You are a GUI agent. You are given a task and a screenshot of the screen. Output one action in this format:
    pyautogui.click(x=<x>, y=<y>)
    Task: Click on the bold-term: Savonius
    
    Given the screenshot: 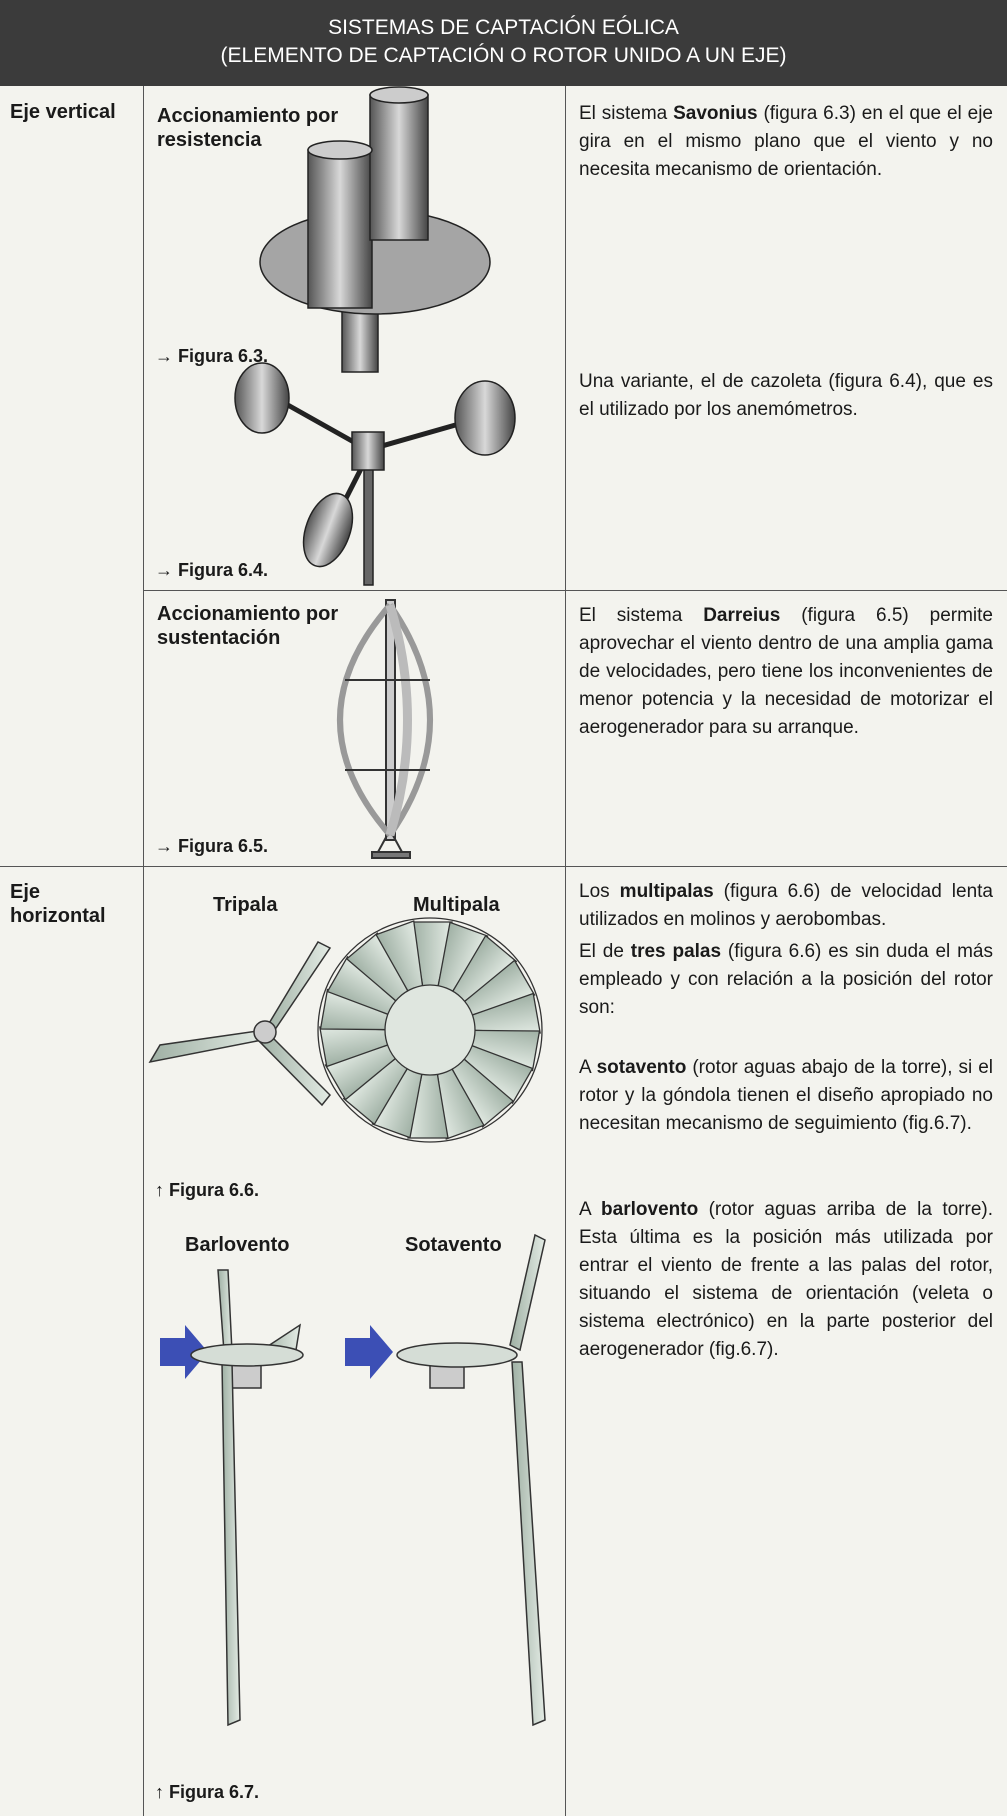 What is the action you would take?
    pyautogui.click(x=715, y=113)
    